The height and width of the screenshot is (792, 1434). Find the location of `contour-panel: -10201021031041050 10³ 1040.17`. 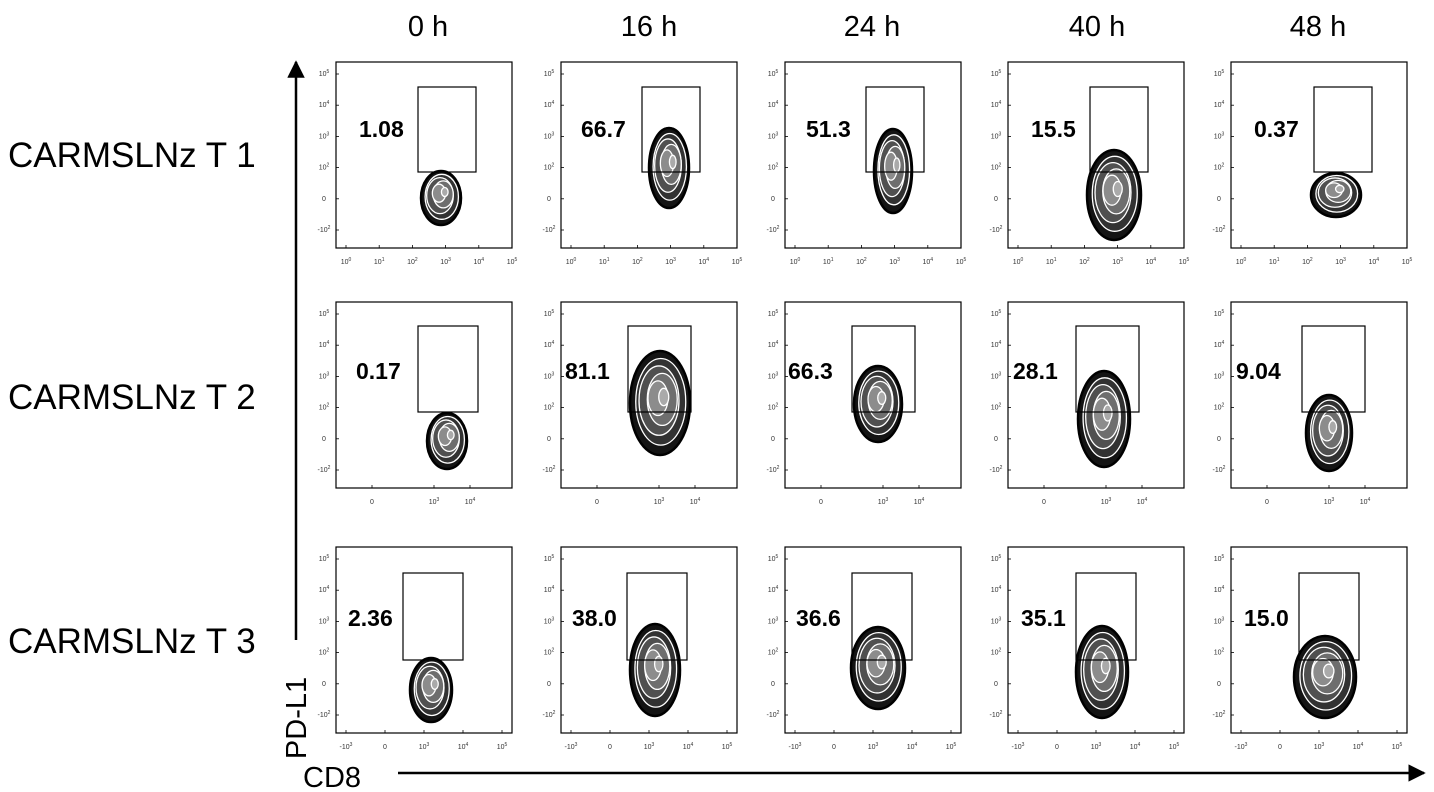

contour-panel: -10201021031041050 10³ 1040.17 is located at coordinates (415, 404).